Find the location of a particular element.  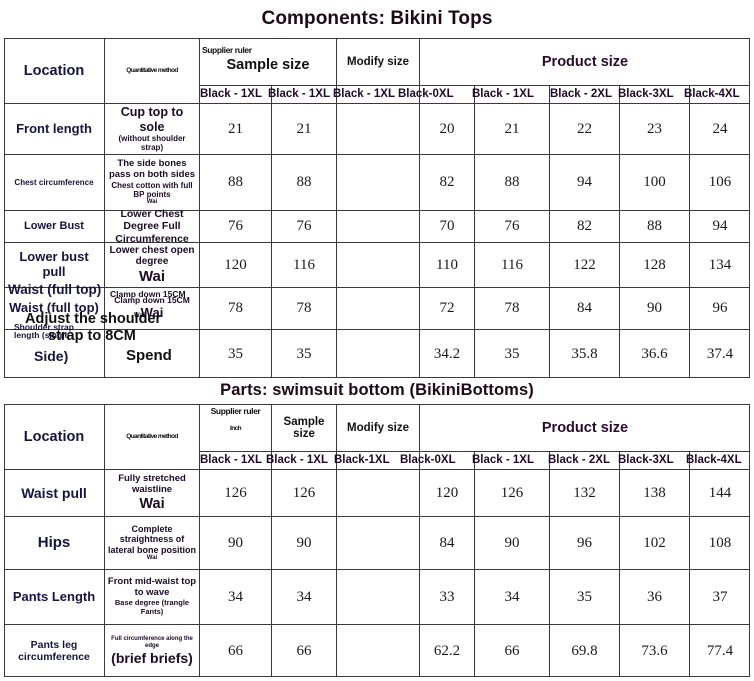

value-top-4-1: 78 is located at coordinates (304, 308).